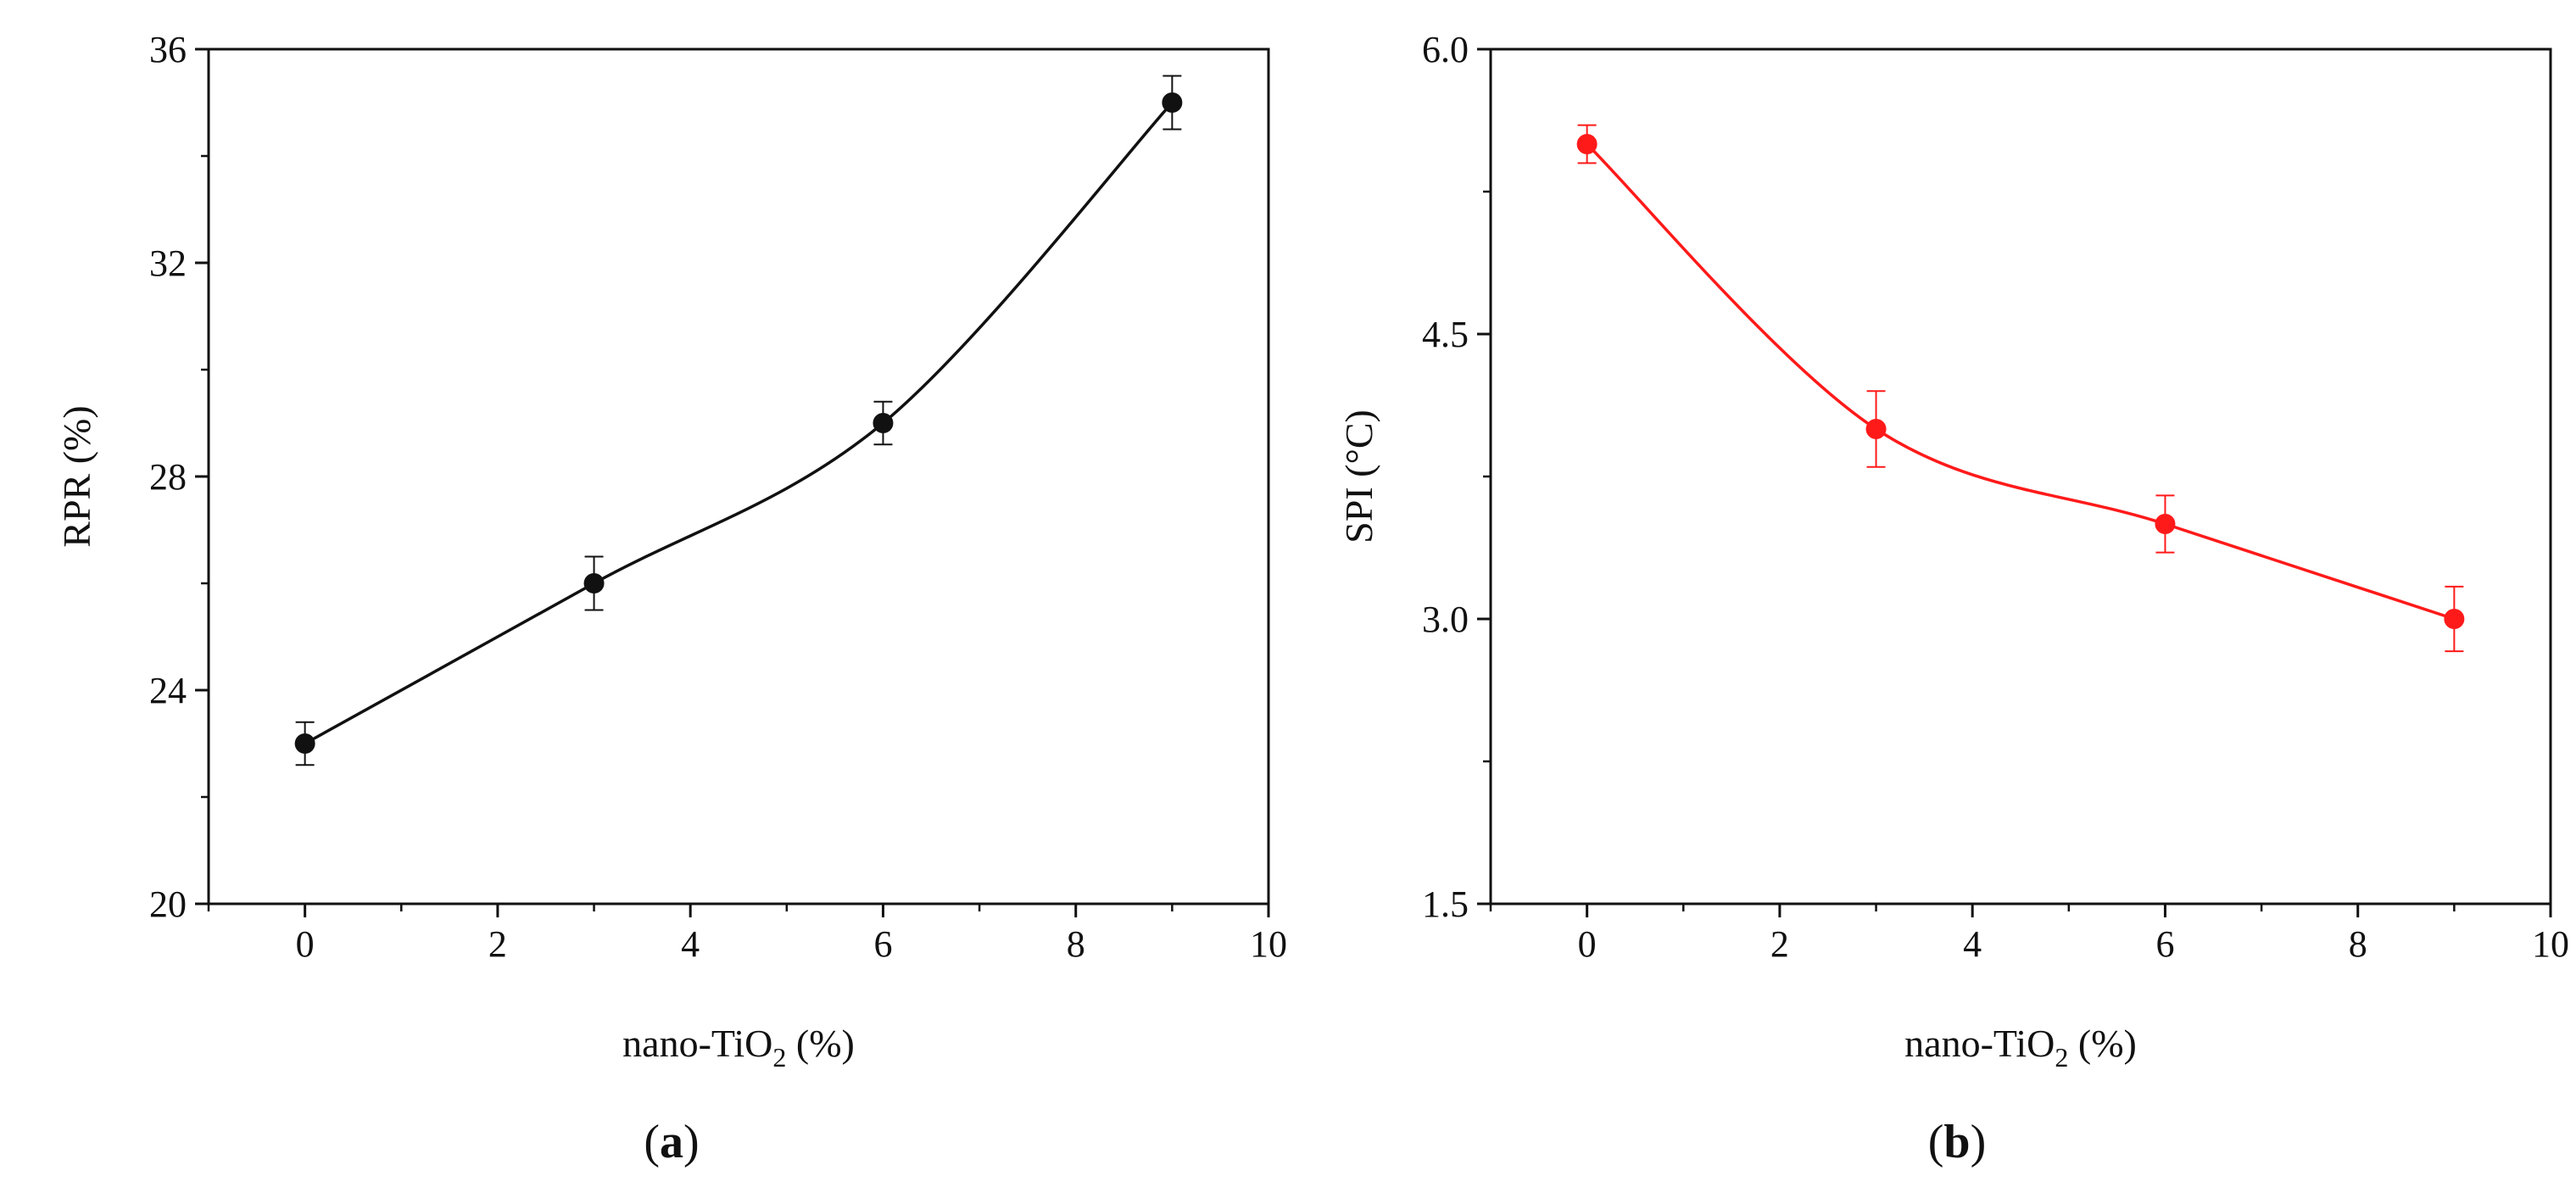  Describe the element at coordinates (1358, 476) in the screenshot. I see `y-axis-label: SPI (°C)` at that location.